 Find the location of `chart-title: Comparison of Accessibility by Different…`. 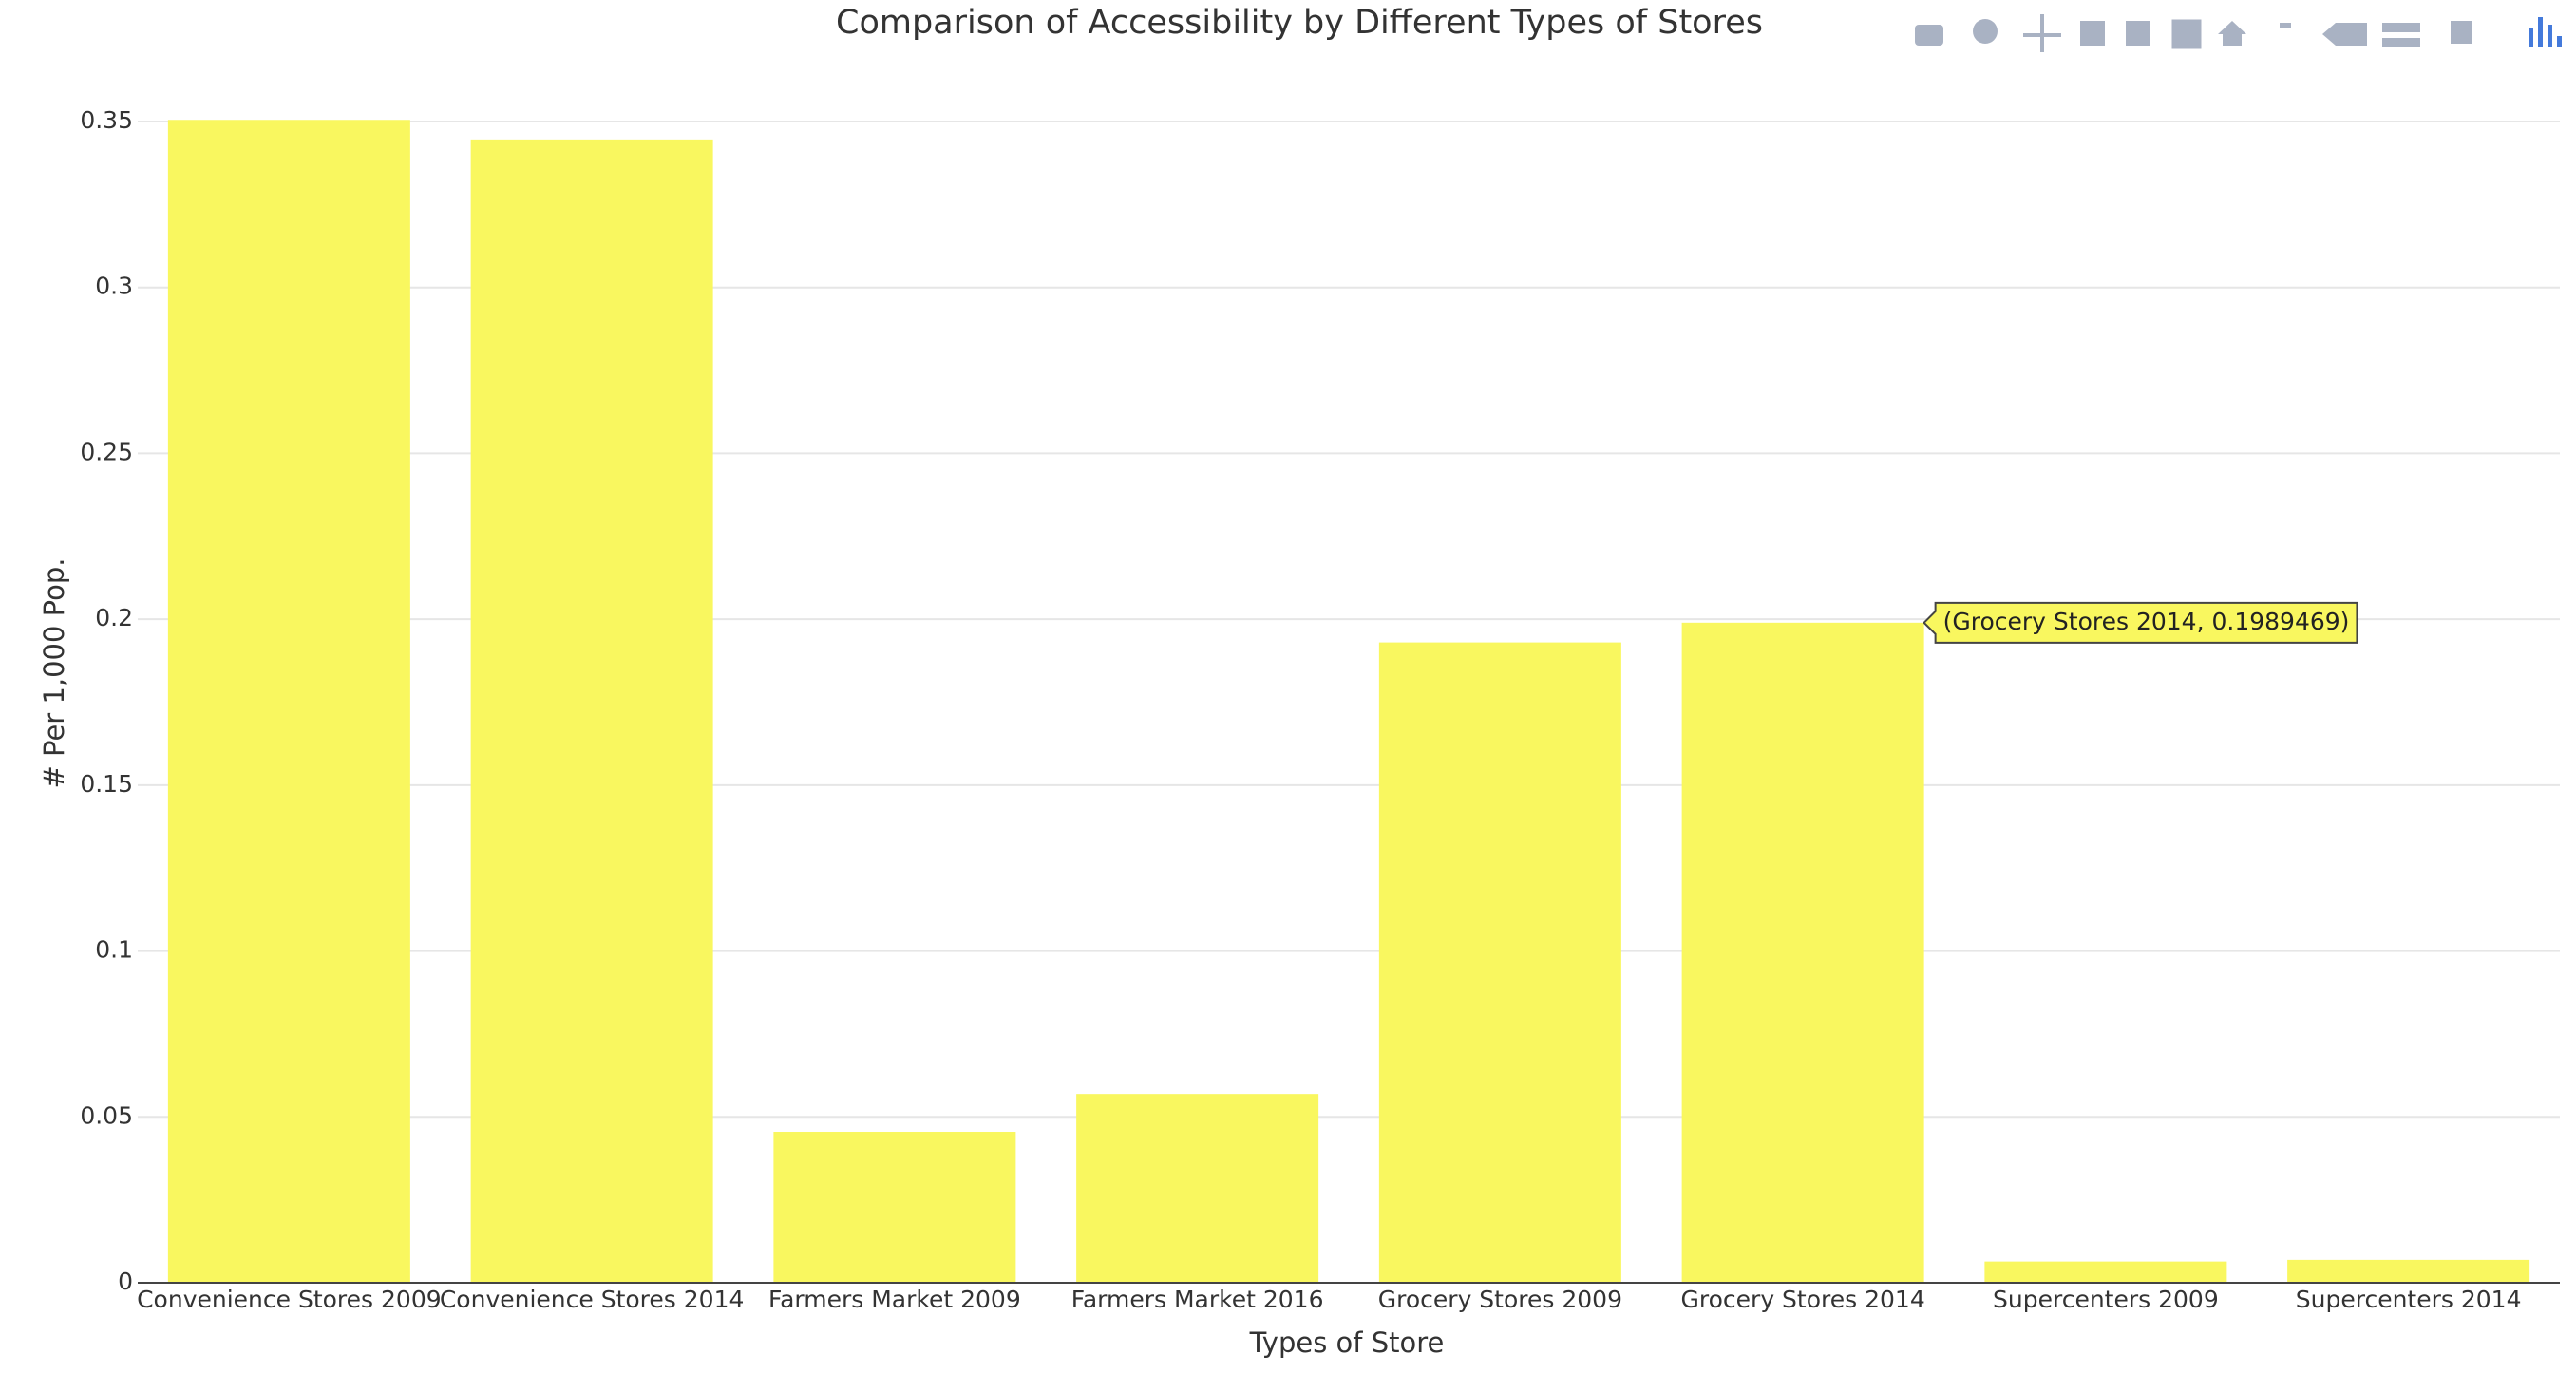

chart-title: Comparison of Accessibility by Different… is located at coordinates (1299, 23).